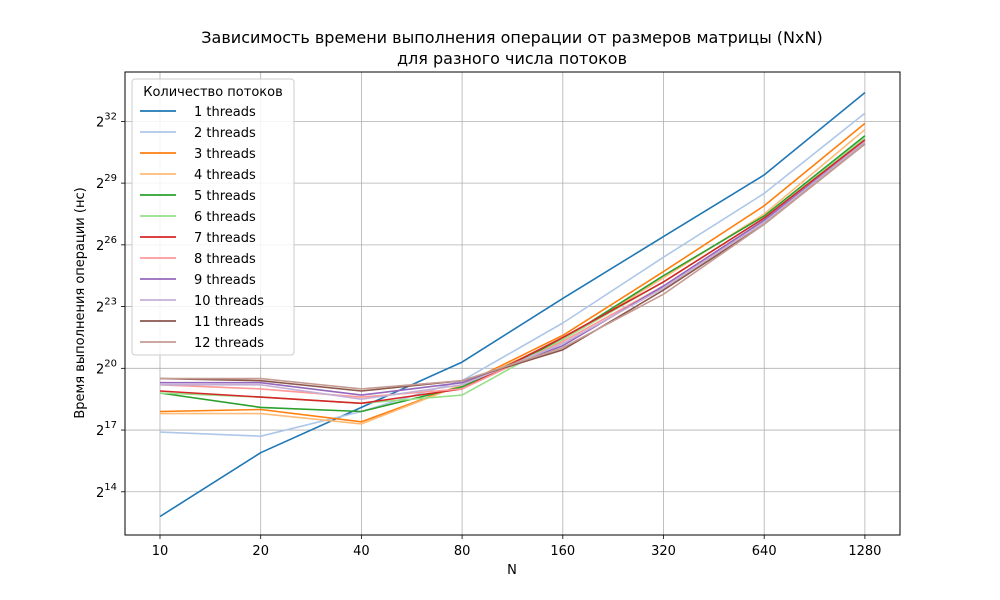 The height and width of the screenshot is (600, 1000). I want to click on y-tick-exponent: 20, so click(110, 363).